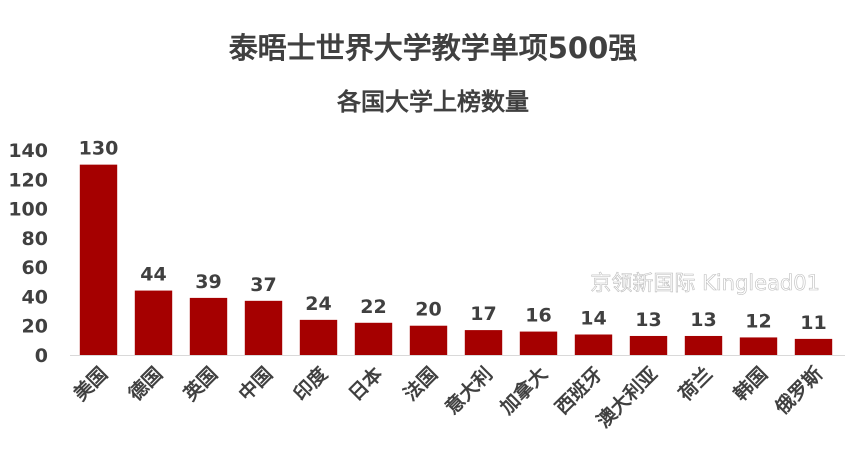  Describe the element at coordinates (41, 356) in the screenshot. I see `y-tick-label: 0` at that location.